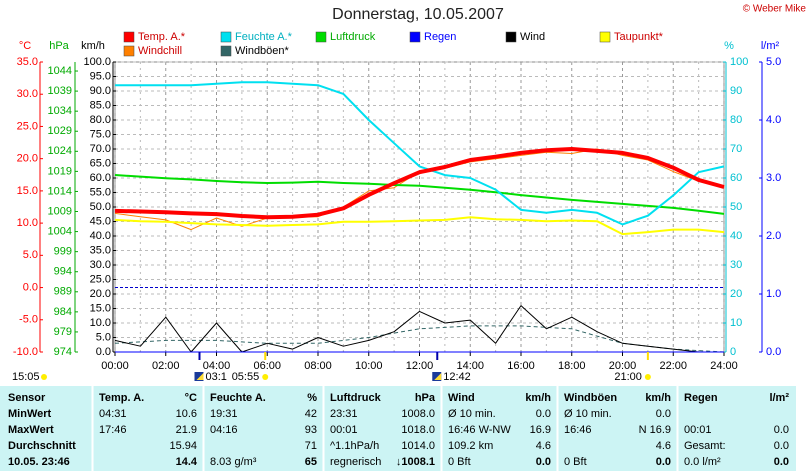 The height and width of the screenshot is (471, 810). I want to click on legend-label: Regen, so click(440, 37).